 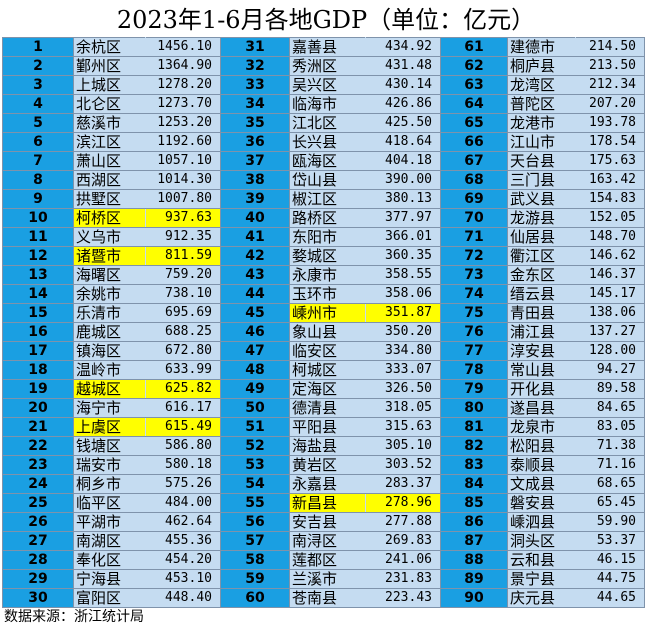 What do you see at coordinates (541, 180) in the screenshot?
I see `region-name-cell: 三门县` at bounding box center [541, 180].